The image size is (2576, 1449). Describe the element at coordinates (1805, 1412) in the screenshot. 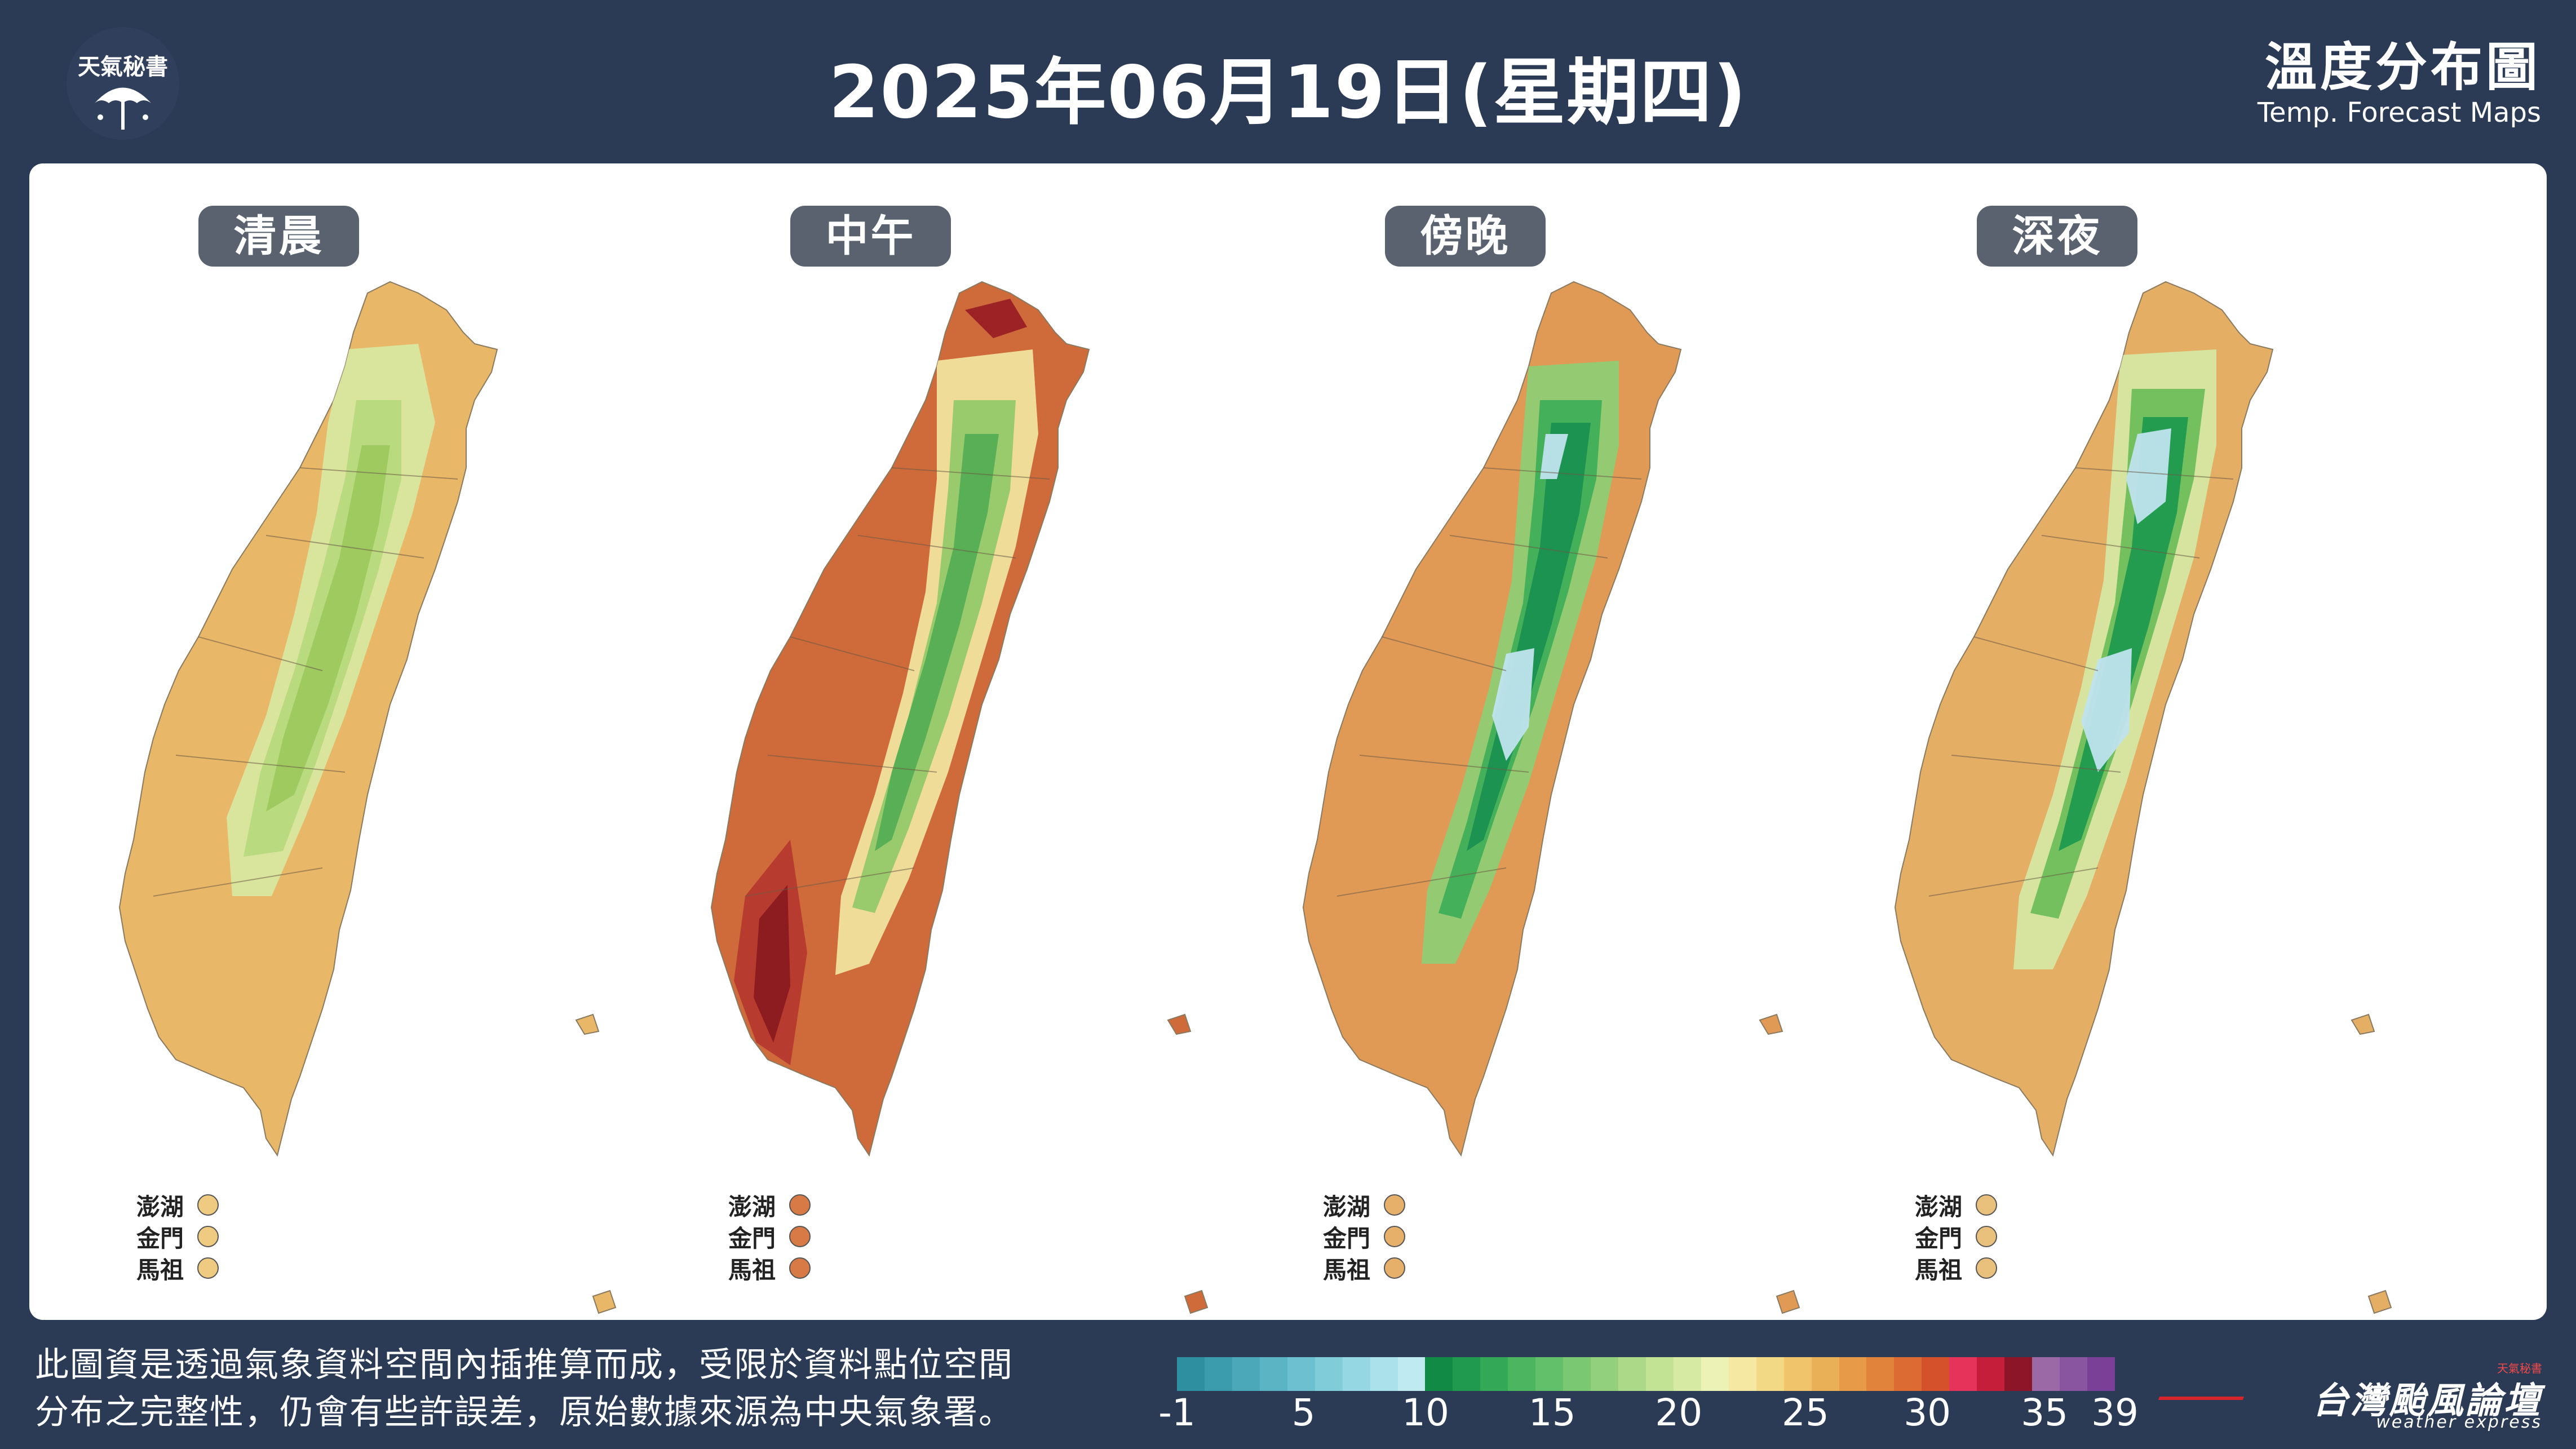

I see `scale-tick-label: 25` at that location.